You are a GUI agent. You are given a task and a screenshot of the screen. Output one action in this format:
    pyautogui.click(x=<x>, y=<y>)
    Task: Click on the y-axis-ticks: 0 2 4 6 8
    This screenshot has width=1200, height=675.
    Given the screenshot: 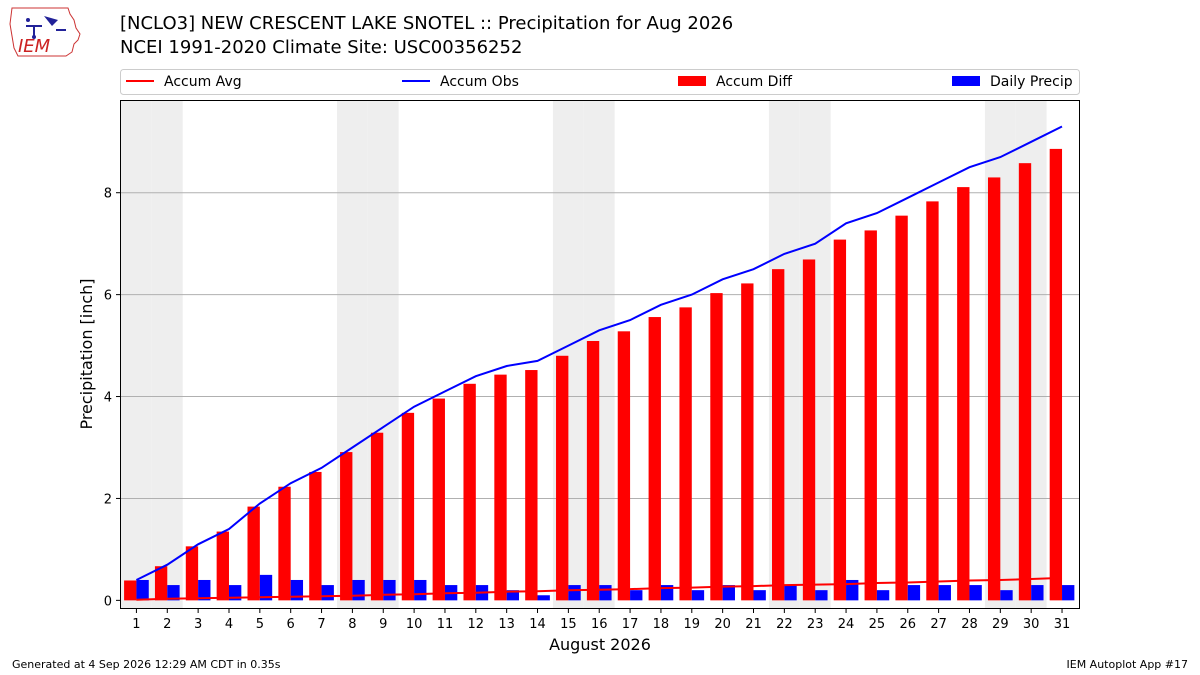 What is the action you would take?
    pyautogui.click(x=112, y=398)
    